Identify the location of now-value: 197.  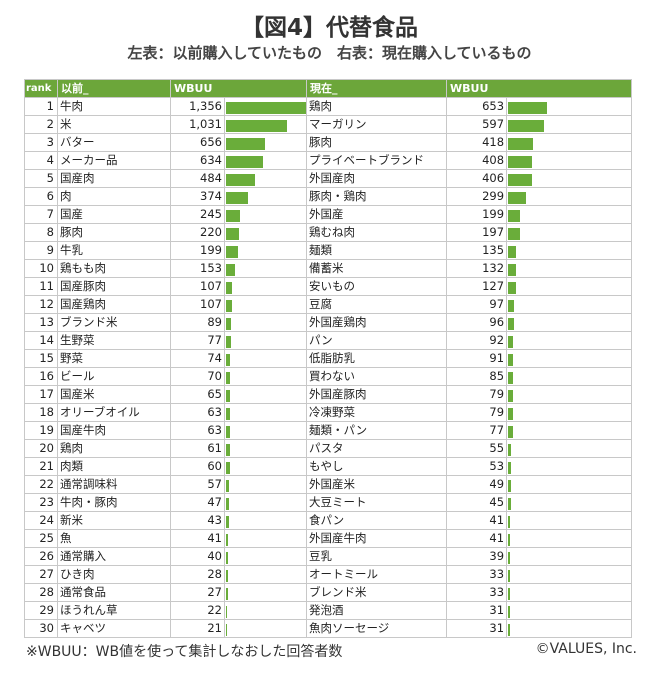
(477, 232).